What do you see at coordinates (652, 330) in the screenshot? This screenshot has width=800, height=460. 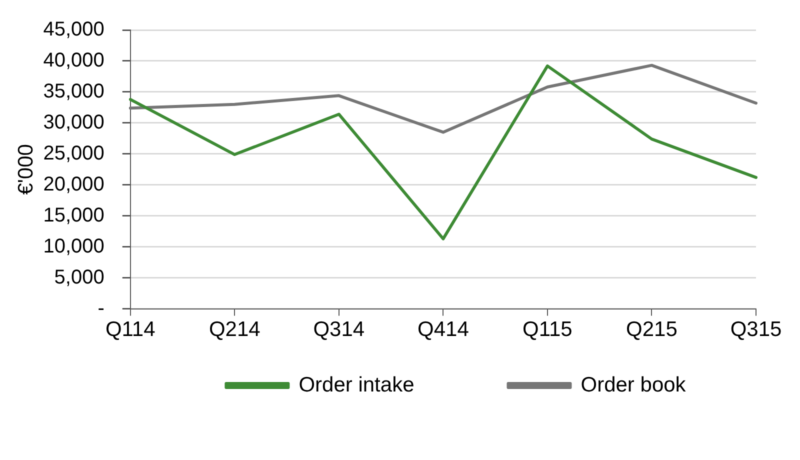 I see `x-tick-label: Q215` at bounding box center [652, 330].